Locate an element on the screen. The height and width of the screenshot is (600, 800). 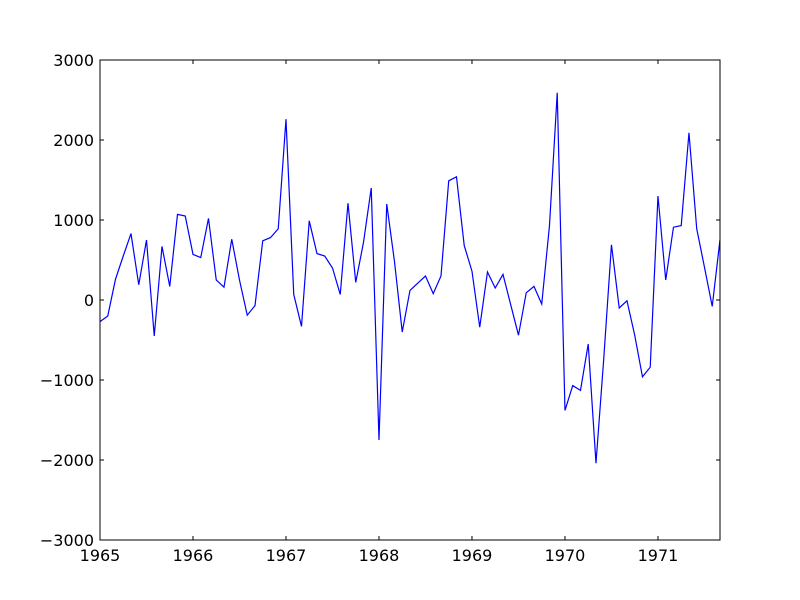
y-tick-label: 2000 is located at coordinates (73, 140).